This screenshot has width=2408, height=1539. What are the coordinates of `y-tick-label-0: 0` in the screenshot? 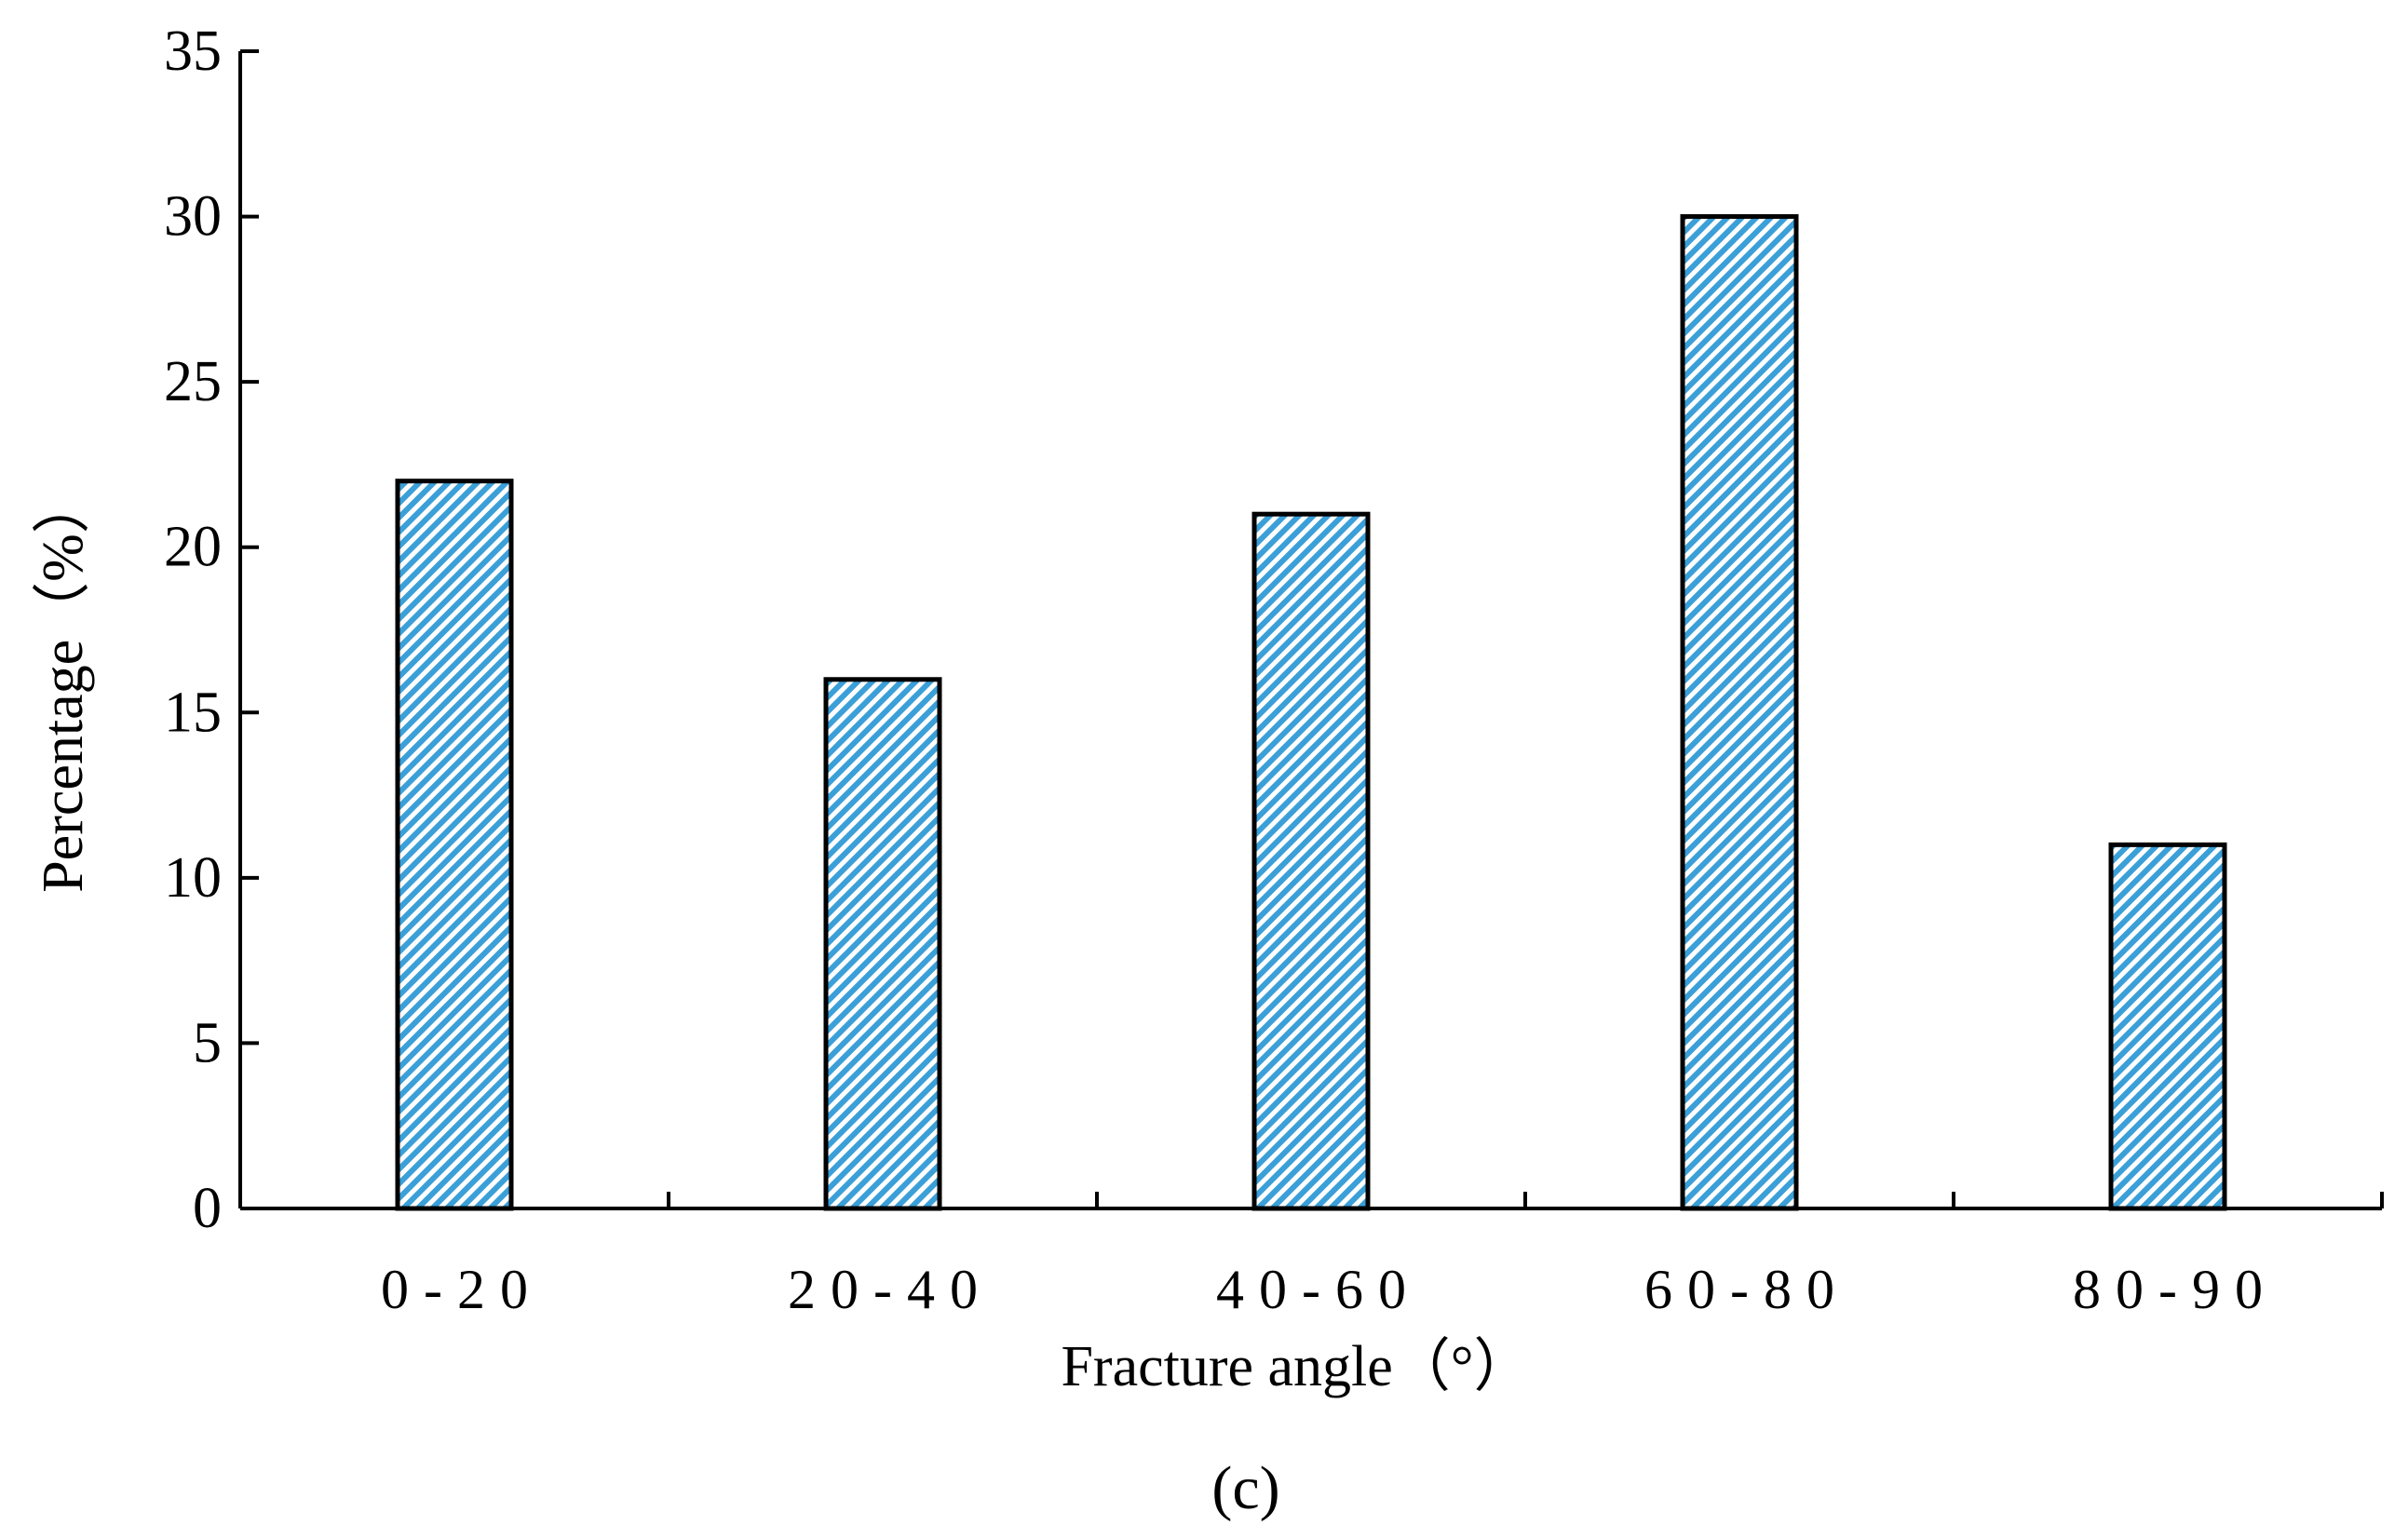 It's located at (207, 1209).